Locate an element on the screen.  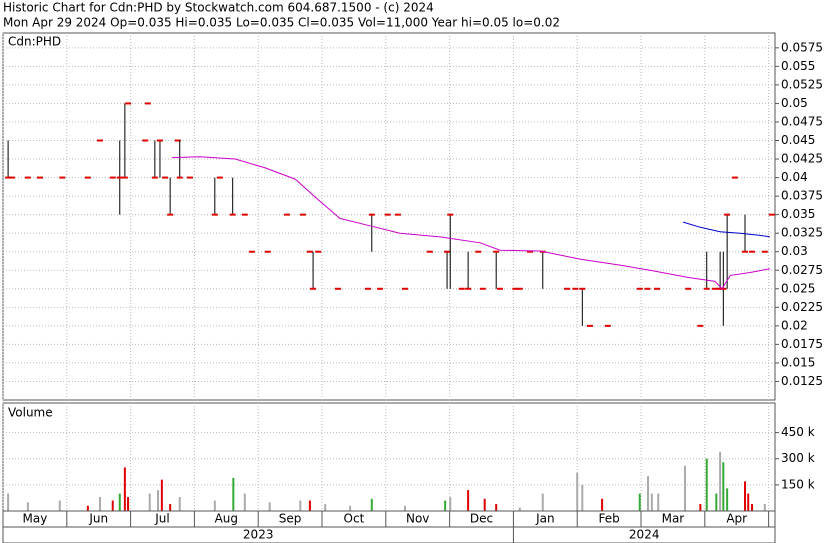
x-tick-label: Mar is located at coordinates (673, 519).